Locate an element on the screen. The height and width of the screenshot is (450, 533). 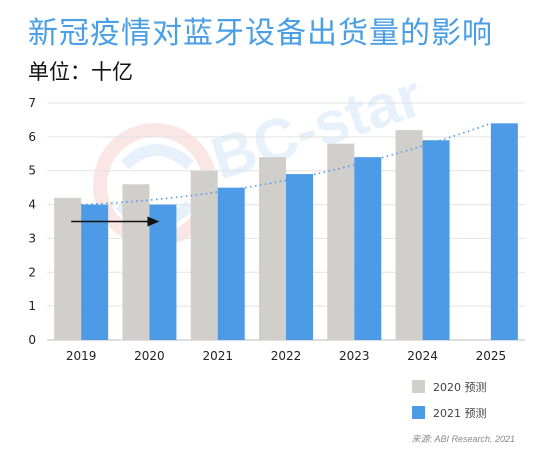
x-tick-label: 2022 is located at coordinates (286, 356).